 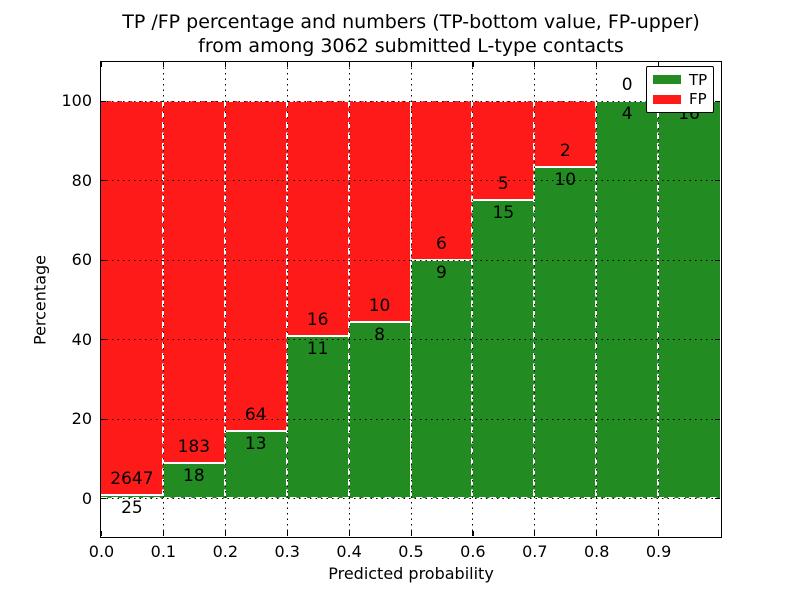 I want to click on tp-count-label: 25, so click(x=132, y=507).